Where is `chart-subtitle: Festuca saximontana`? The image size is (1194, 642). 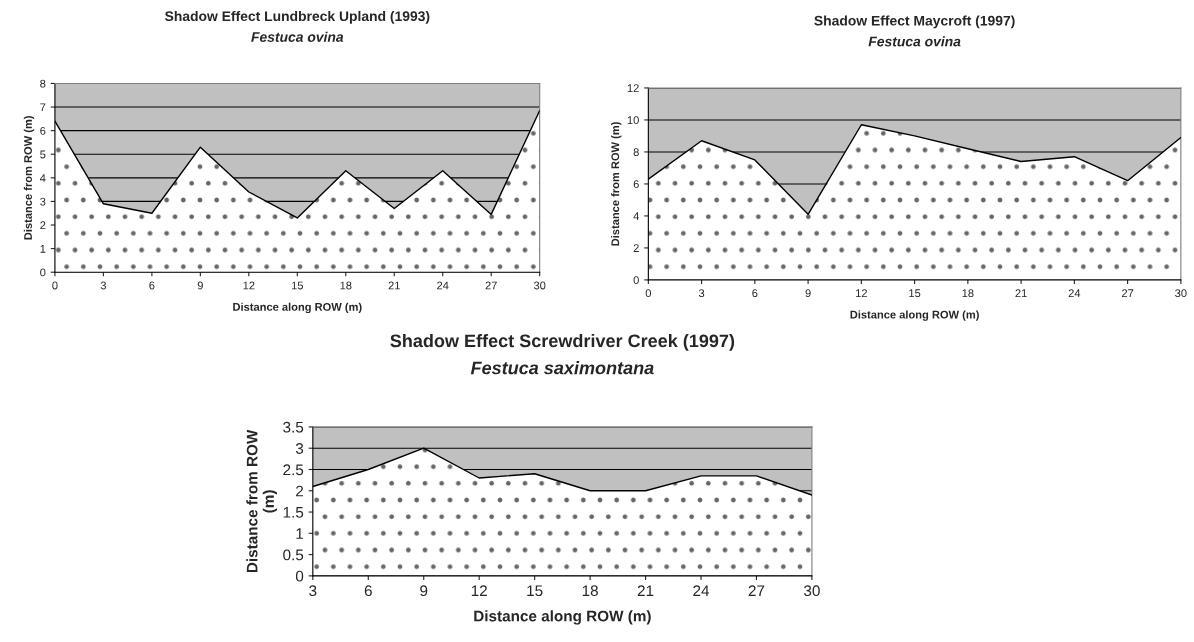
chart-subtitle: Festuca saximontana is located at coordinates (562, 368).